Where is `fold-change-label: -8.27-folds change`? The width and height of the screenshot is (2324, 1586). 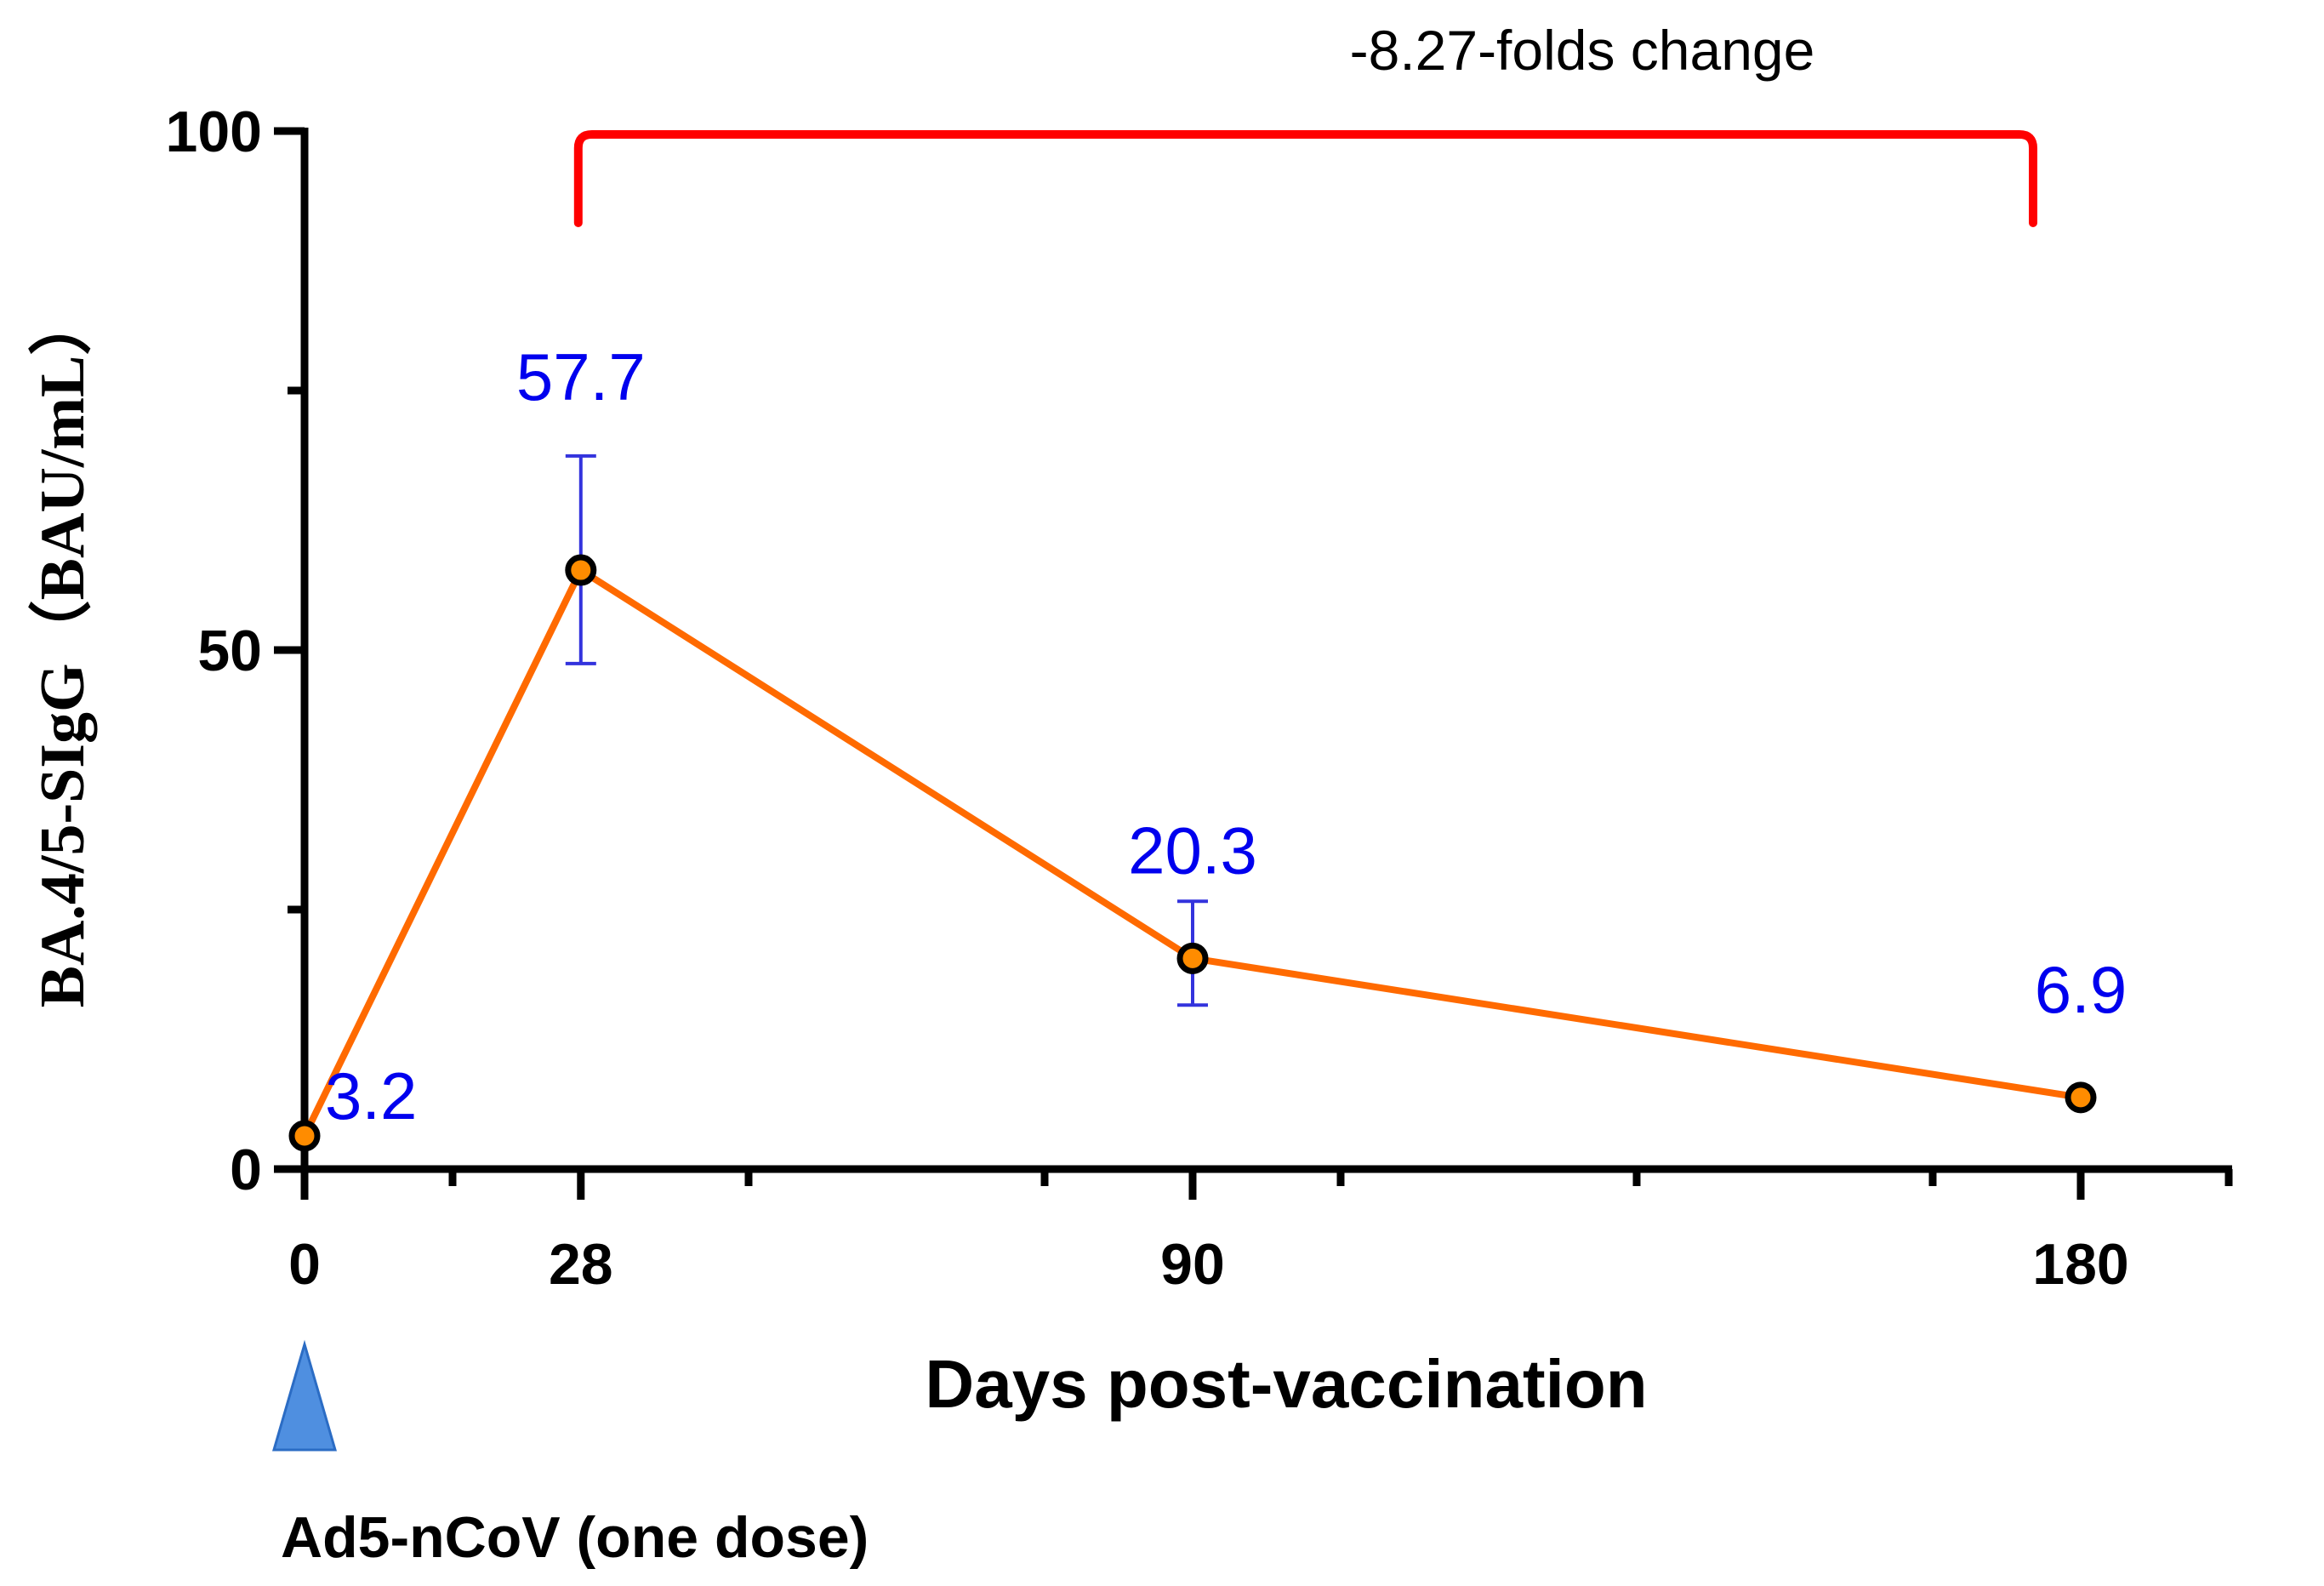 fold-change-label: -8.27-folds change is located at coordinates (1582, 51).